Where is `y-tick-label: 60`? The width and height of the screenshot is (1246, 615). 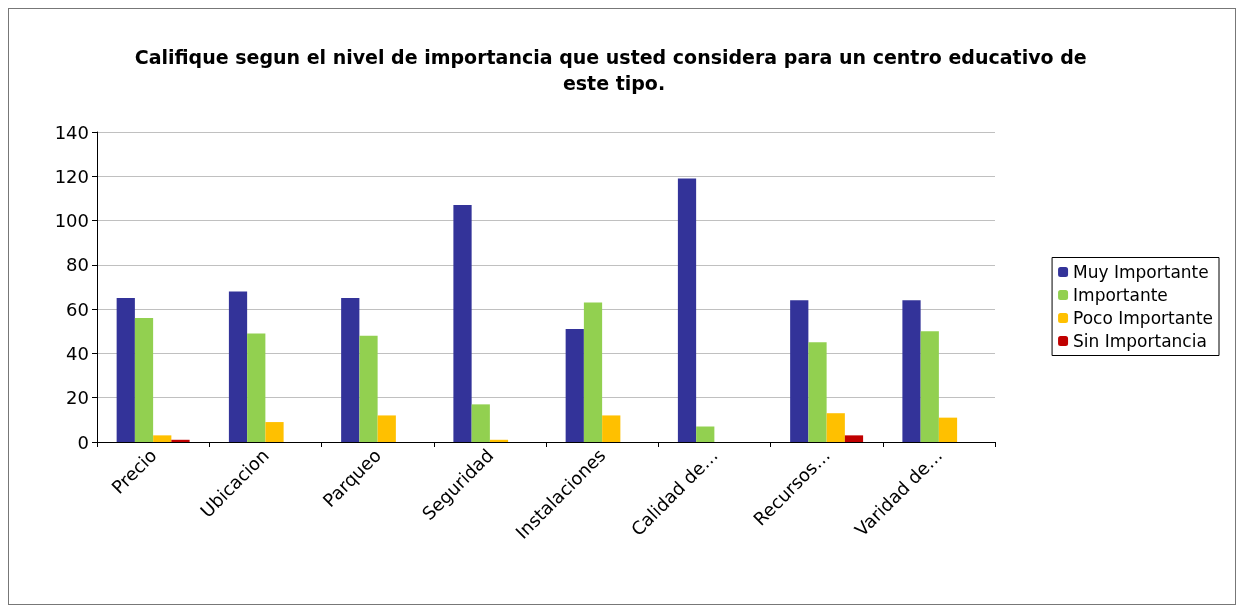 y-tick-label: 60 is located at coordinates (77, 309).